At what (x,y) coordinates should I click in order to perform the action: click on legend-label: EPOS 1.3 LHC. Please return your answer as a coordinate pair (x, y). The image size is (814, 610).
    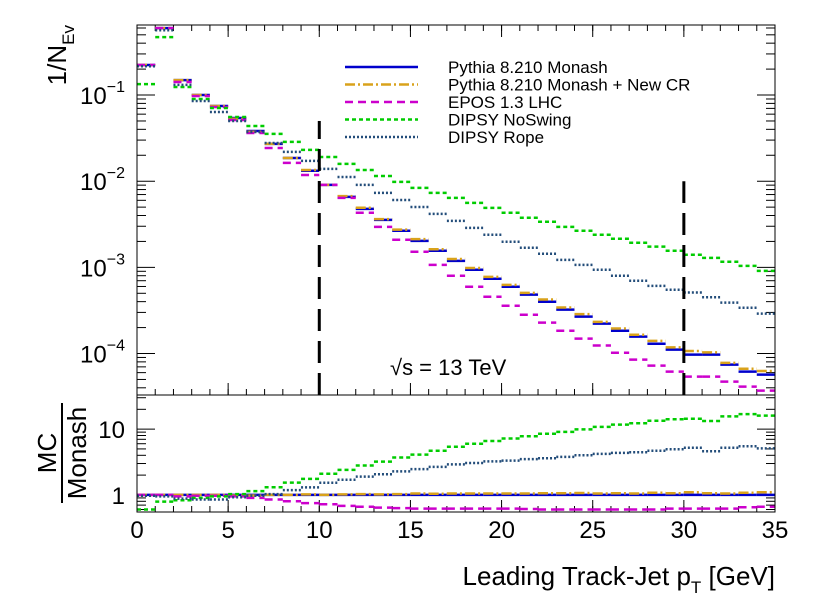
    Looking at the image, I should click on (505, 102).